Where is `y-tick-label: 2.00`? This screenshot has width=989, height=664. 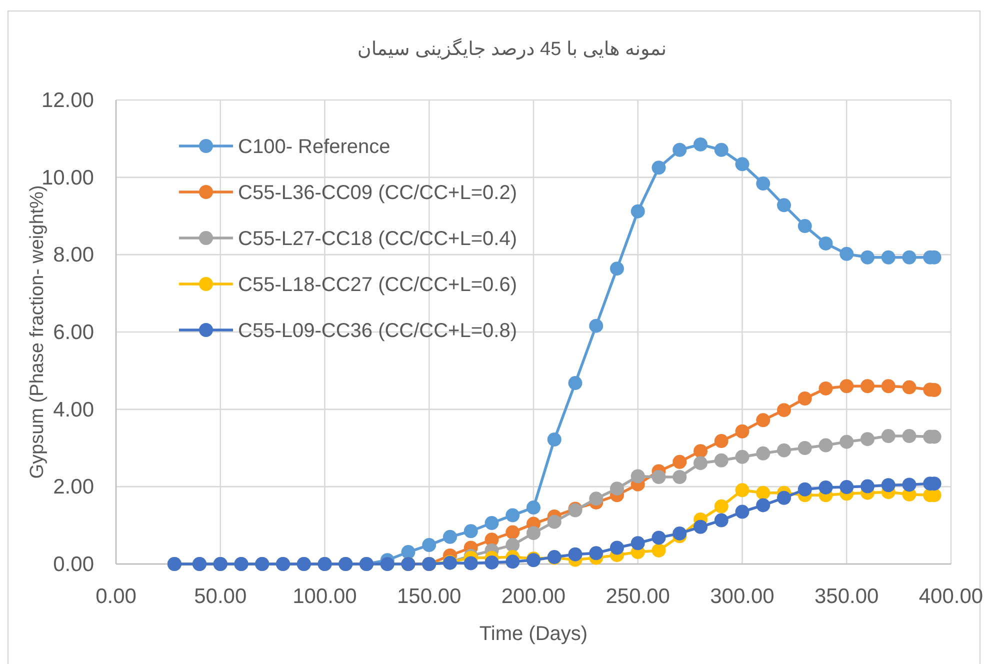 y-tick-label: 2.00 is located at coordinates (73, 487).